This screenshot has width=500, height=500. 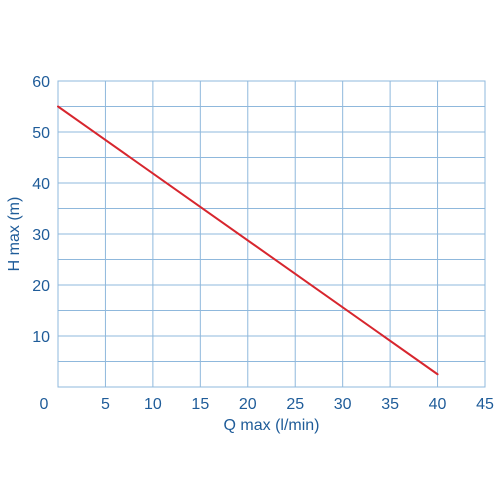 I want to click on x-tick-label: 40, so click(x=438, y=404).